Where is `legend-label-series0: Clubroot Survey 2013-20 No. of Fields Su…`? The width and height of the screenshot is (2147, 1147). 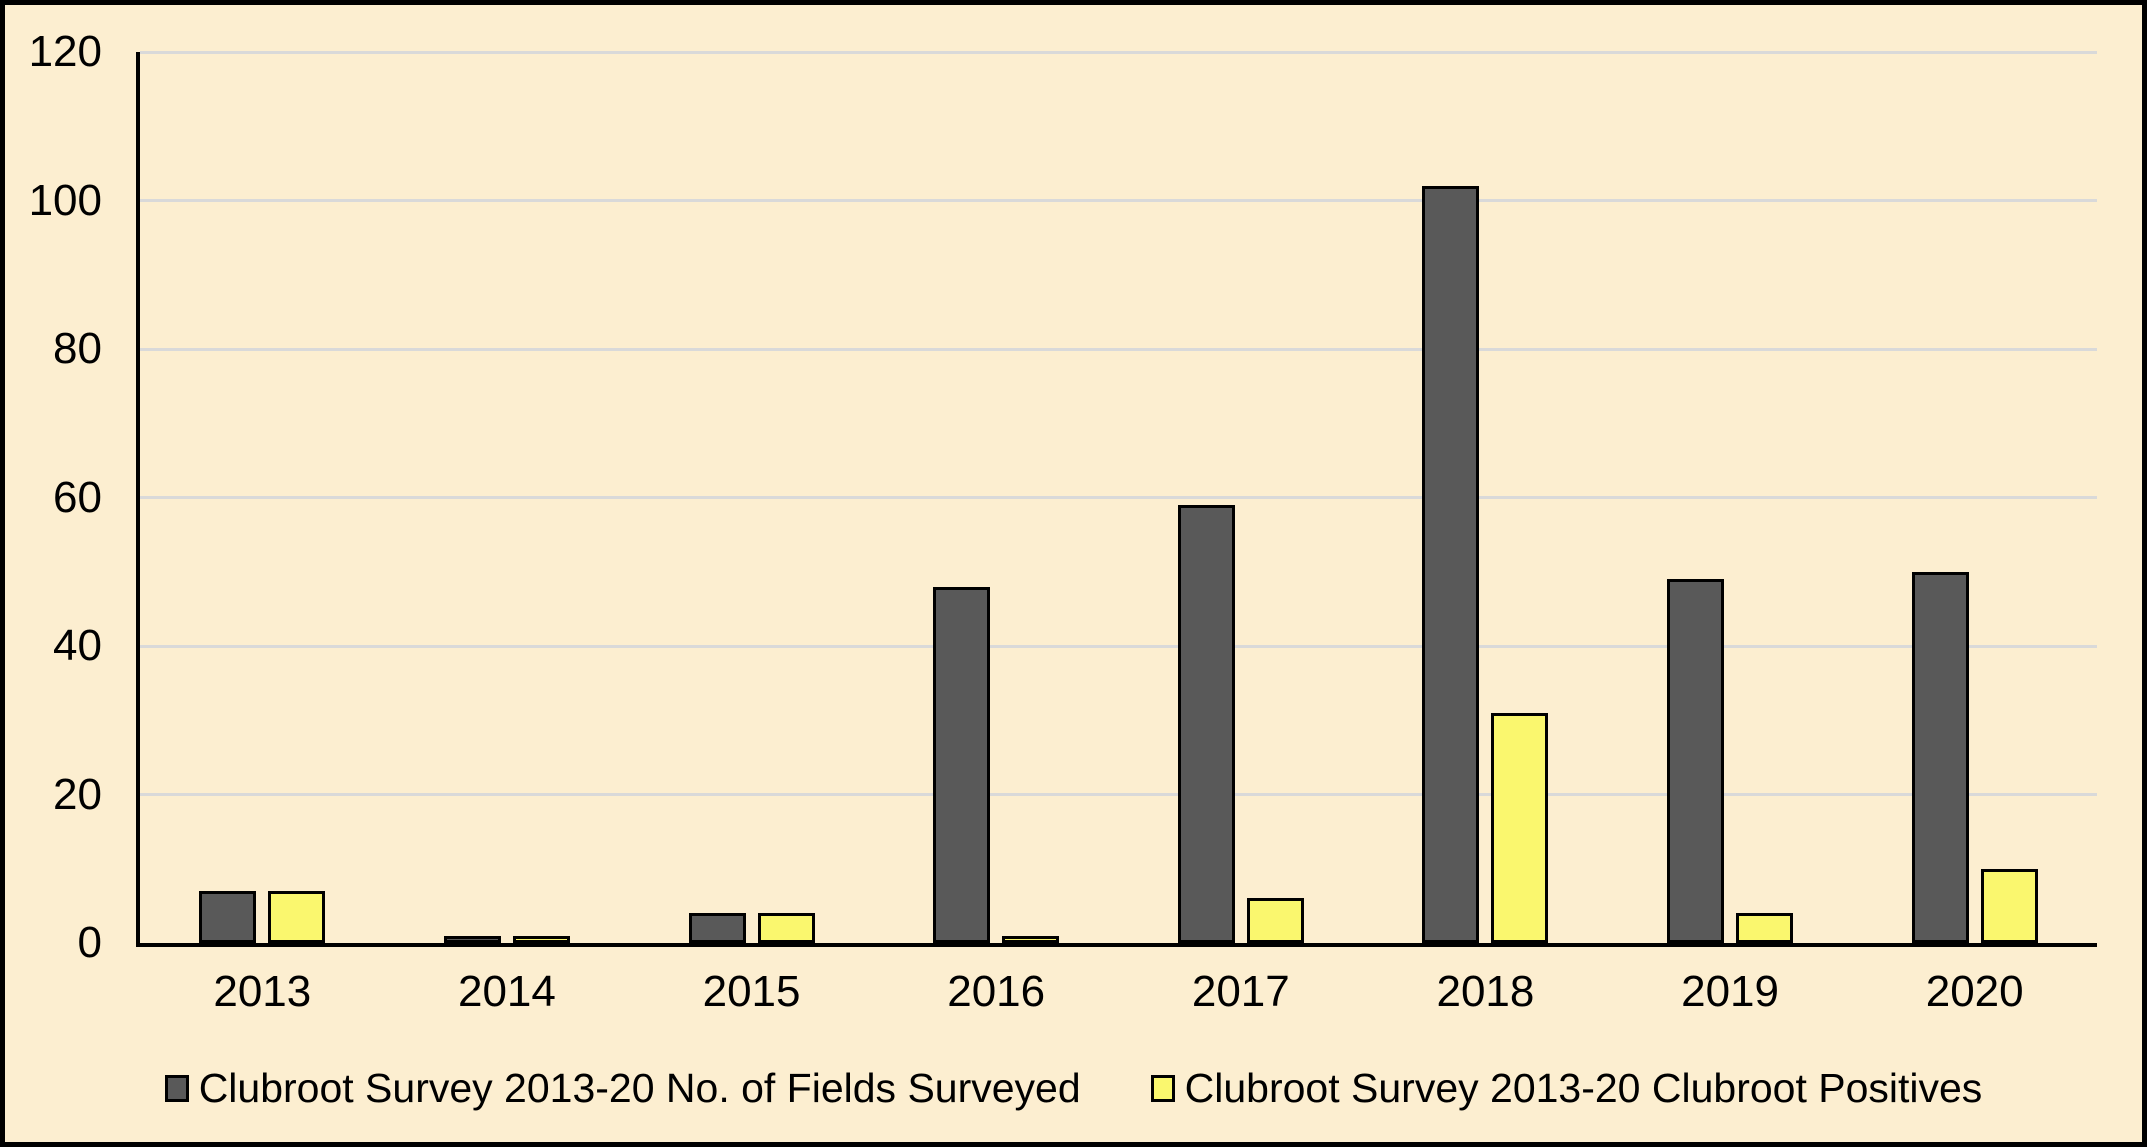 legend-label-series0: Clubroot Survey 2013-20 No. of Fields Su… is located at coordinates (639, 1087).